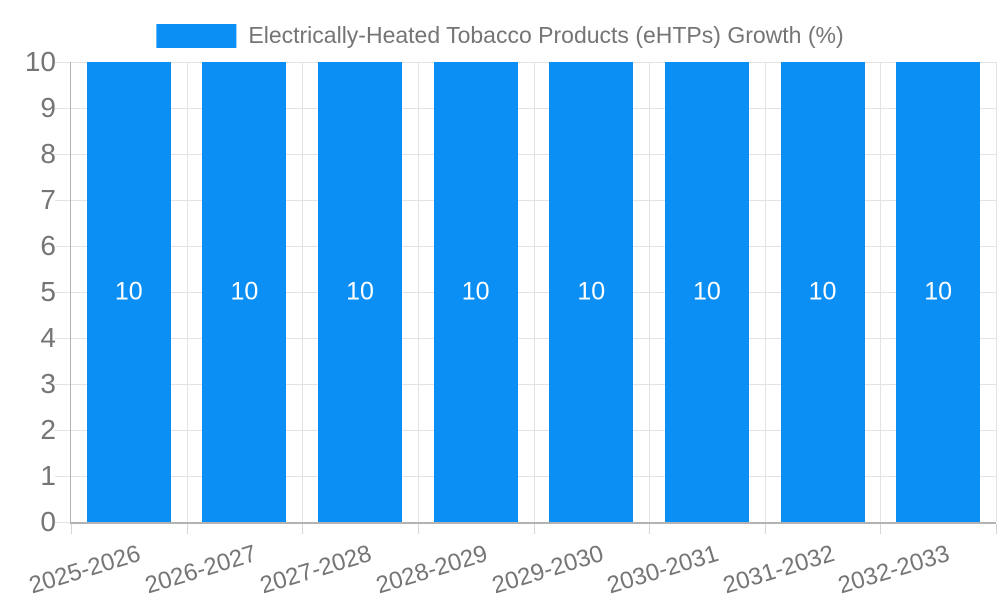  I want to click on x-axis-tick-label: 2029-2030, so click(547, 570).